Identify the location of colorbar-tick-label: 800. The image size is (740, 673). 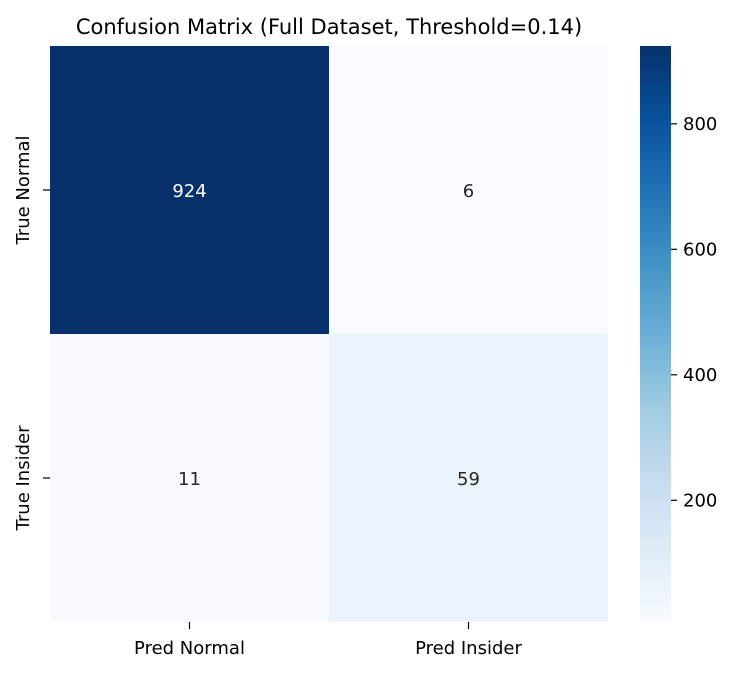
(700, 124).